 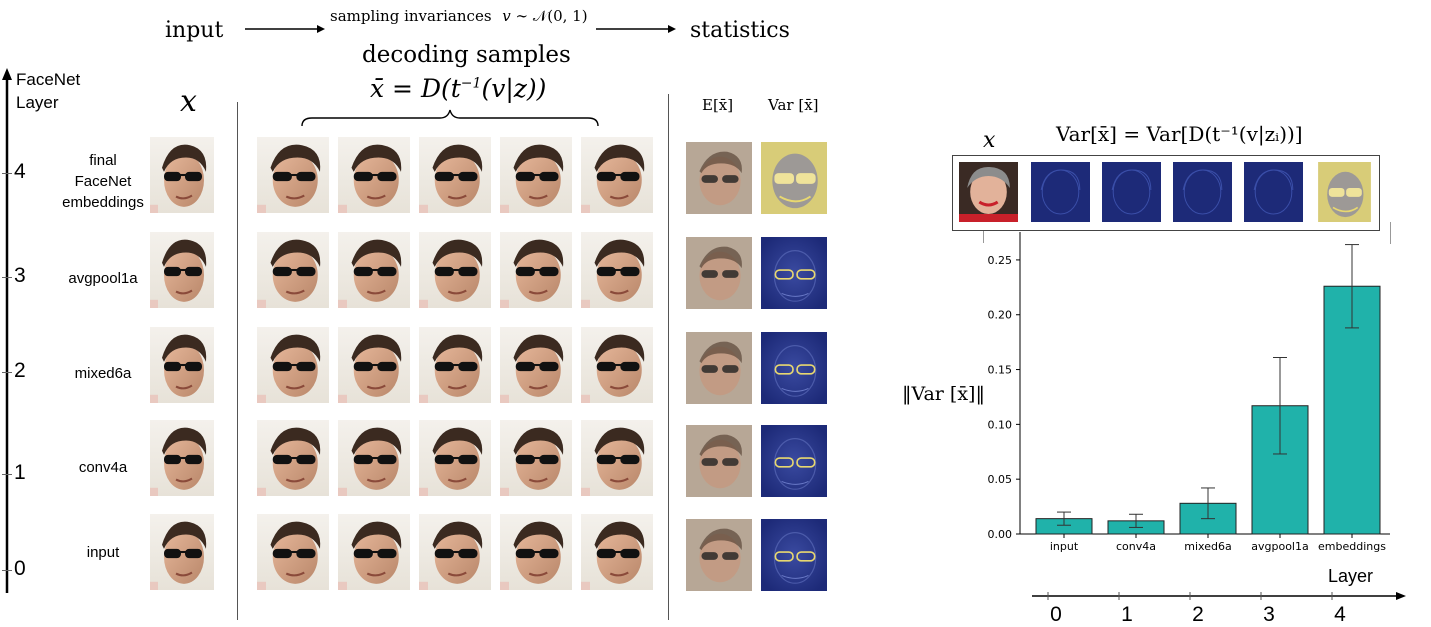 I want to click on y-tick-label: 0.10, so click(x=1000, y=424).